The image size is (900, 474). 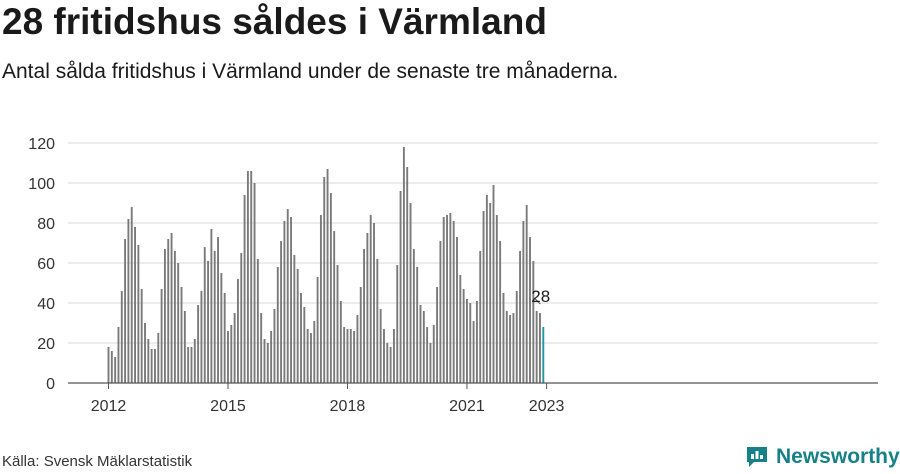 What do you see at coordinates (41, 184) in the screenshot?
I see `y-tick-label: 100` at bounding box center [41, 184].